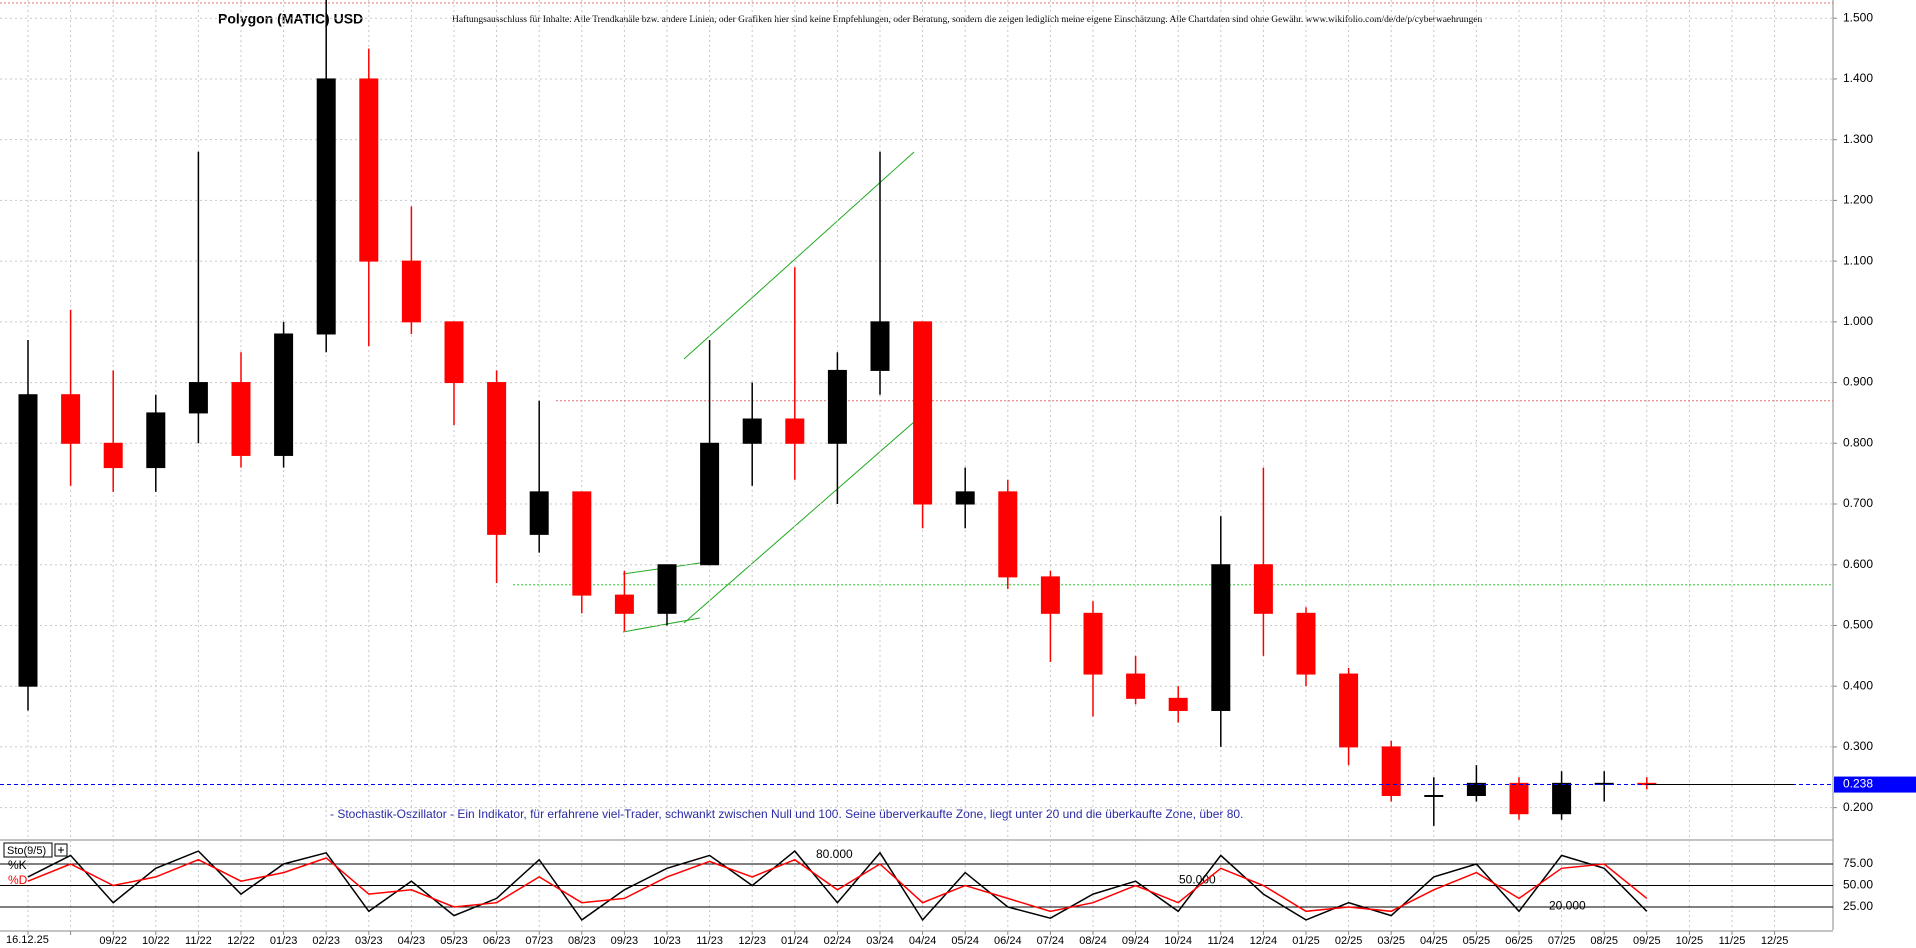  Describe the element at coordinates (1562, 941) in the screenshot. I see `x-tick-label: 07/25` at that location.